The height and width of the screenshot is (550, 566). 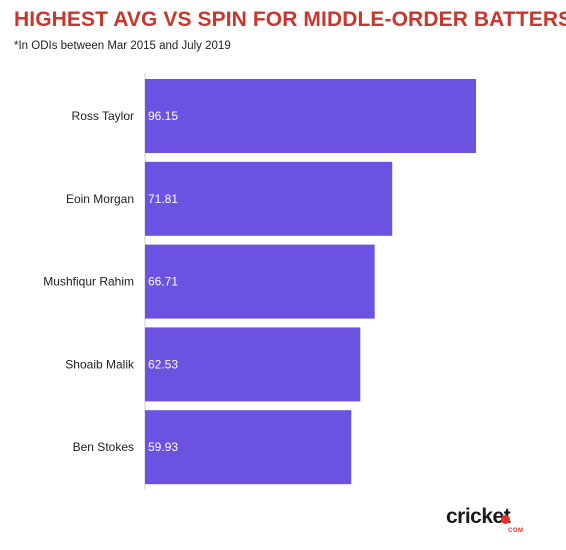 I want to click on logo-ball-icon, so click(x=505, y=519).